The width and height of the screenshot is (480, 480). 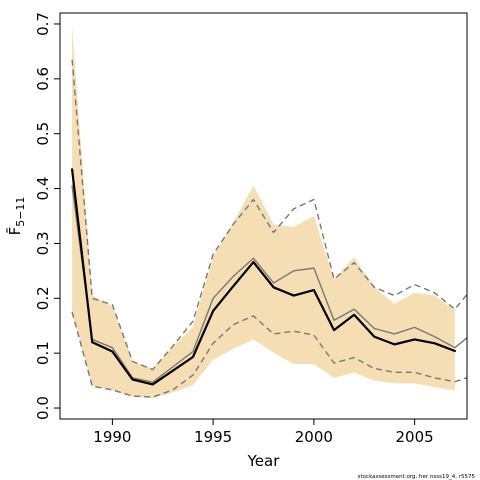 I want to click on y-axis: 0.0 0.1 0.2 0.3 0.4 0.5 0.6 0.7, so click(x=47, y=216).